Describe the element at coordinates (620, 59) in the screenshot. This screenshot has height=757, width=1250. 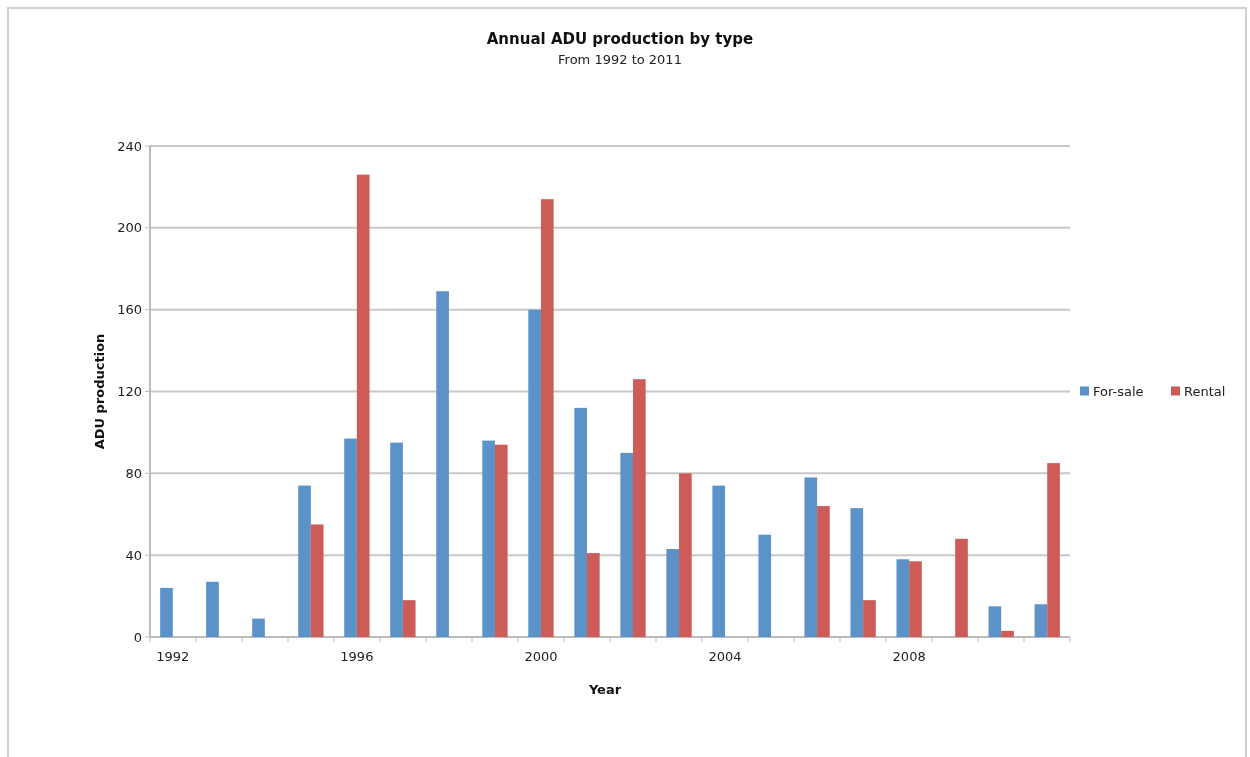
I see `chart-subtitle: From 1992 to 2011` at that location.